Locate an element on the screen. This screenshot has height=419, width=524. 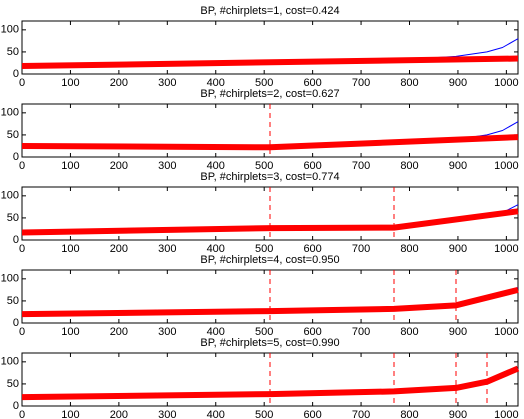
chart-title: BP, #chirplets=5, cost=0.990 is located at coordinates (269, 343).